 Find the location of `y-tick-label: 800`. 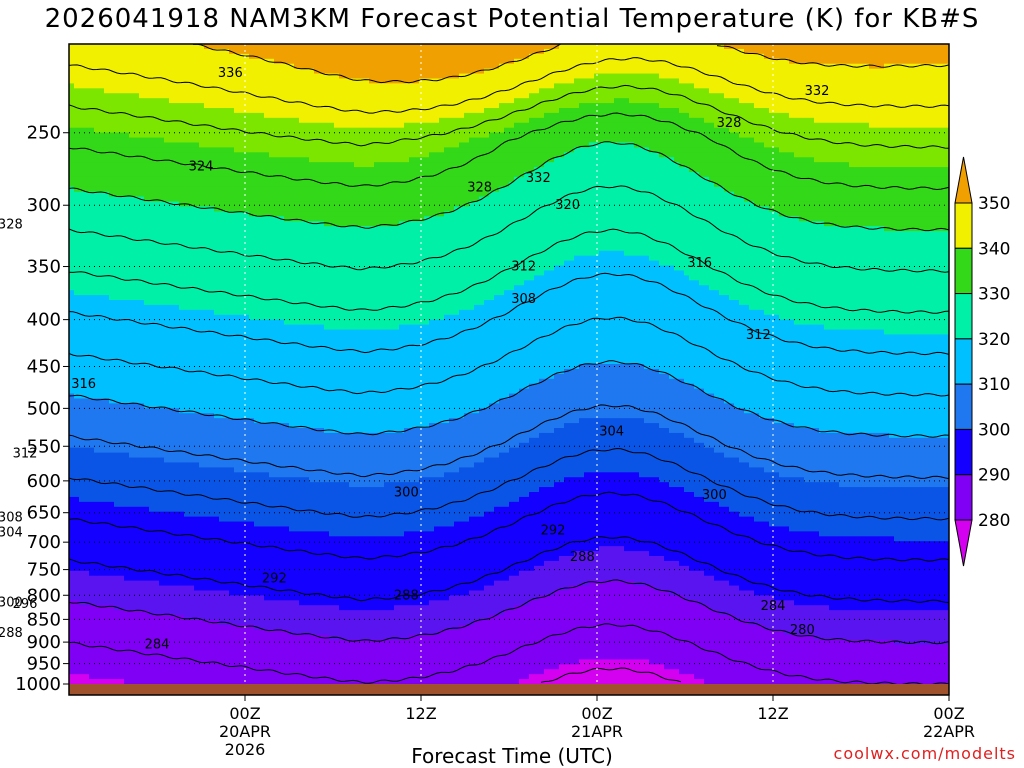

y-tick-label: 800 is located at coordinates (44, 595).